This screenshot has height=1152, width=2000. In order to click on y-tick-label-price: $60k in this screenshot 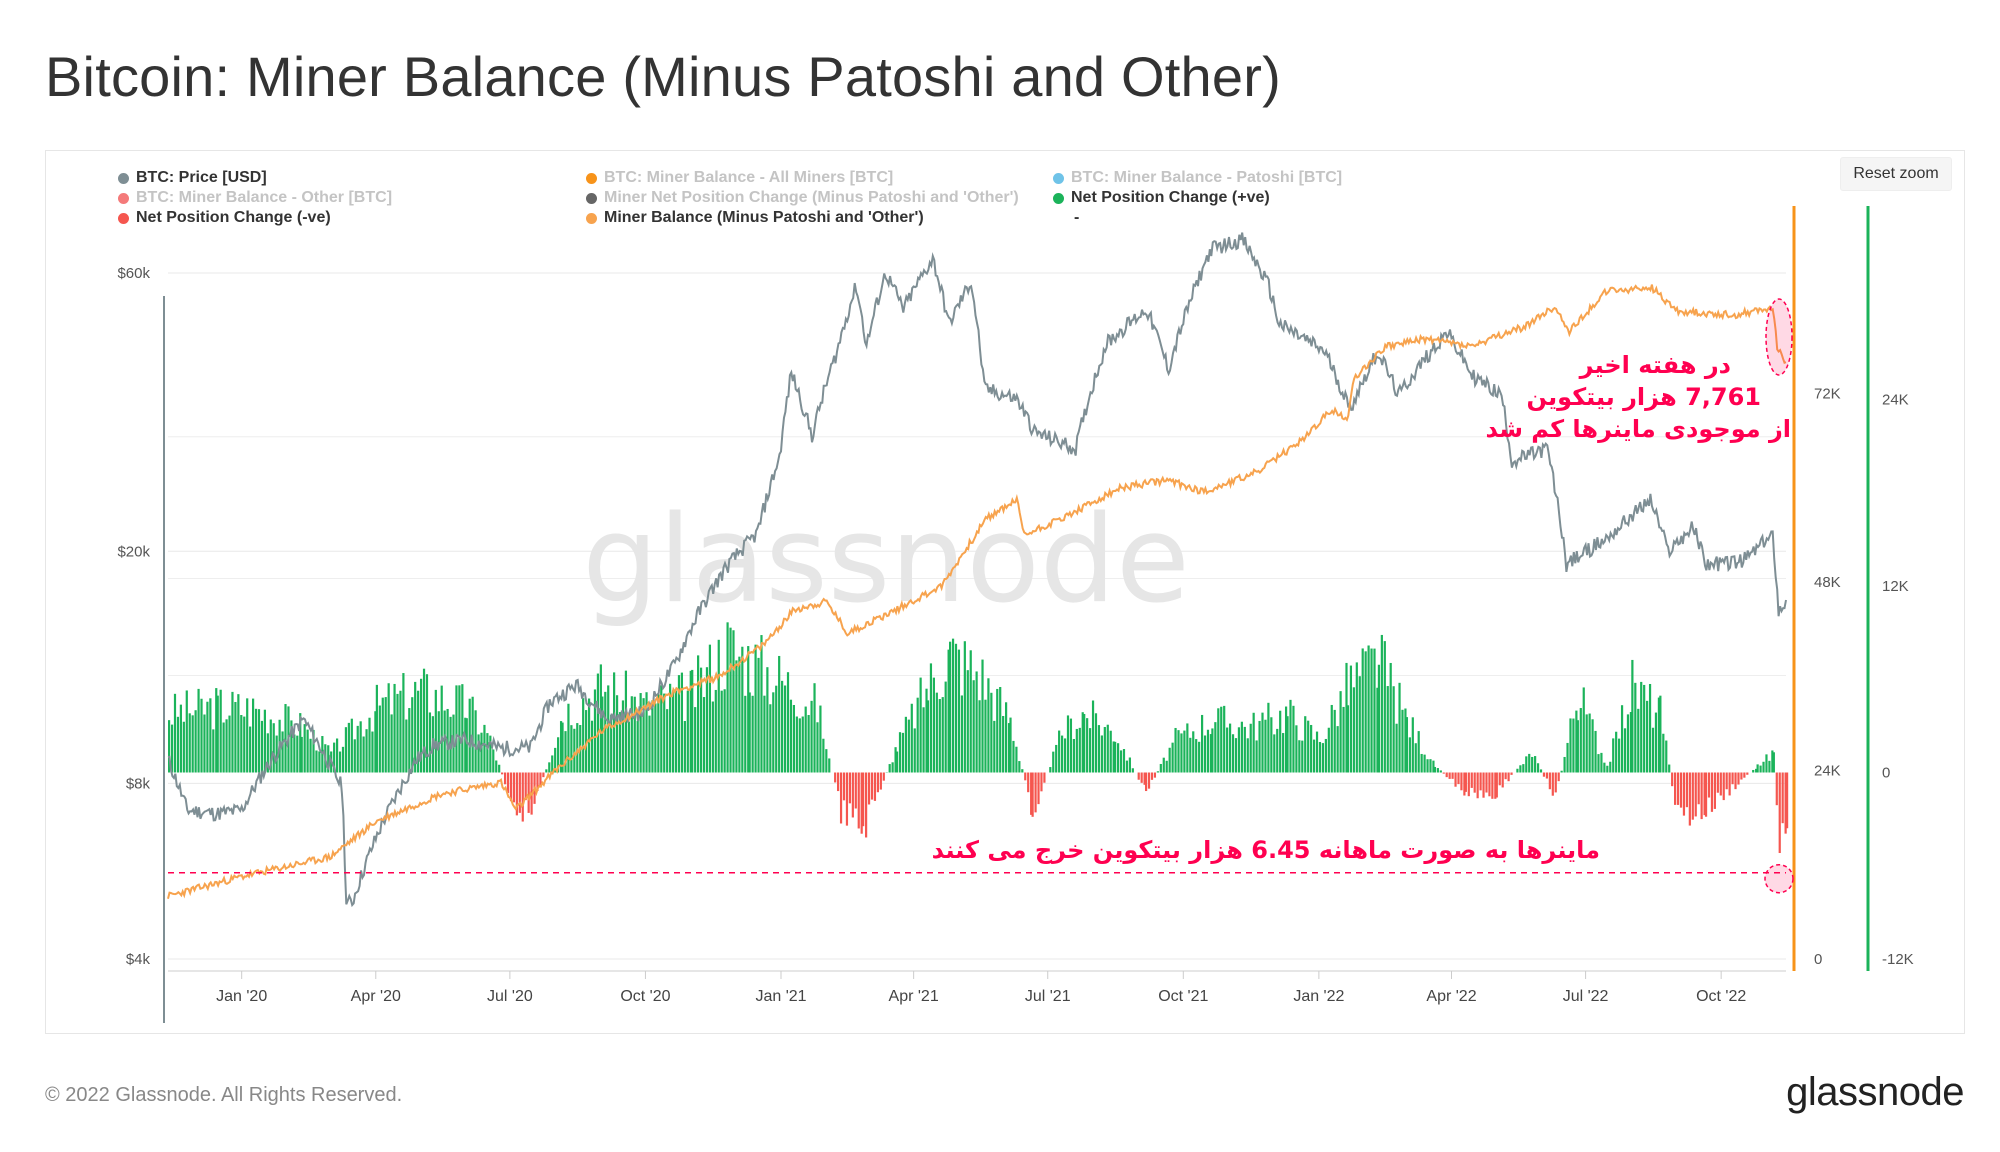, I will do `click(133, 273)`.